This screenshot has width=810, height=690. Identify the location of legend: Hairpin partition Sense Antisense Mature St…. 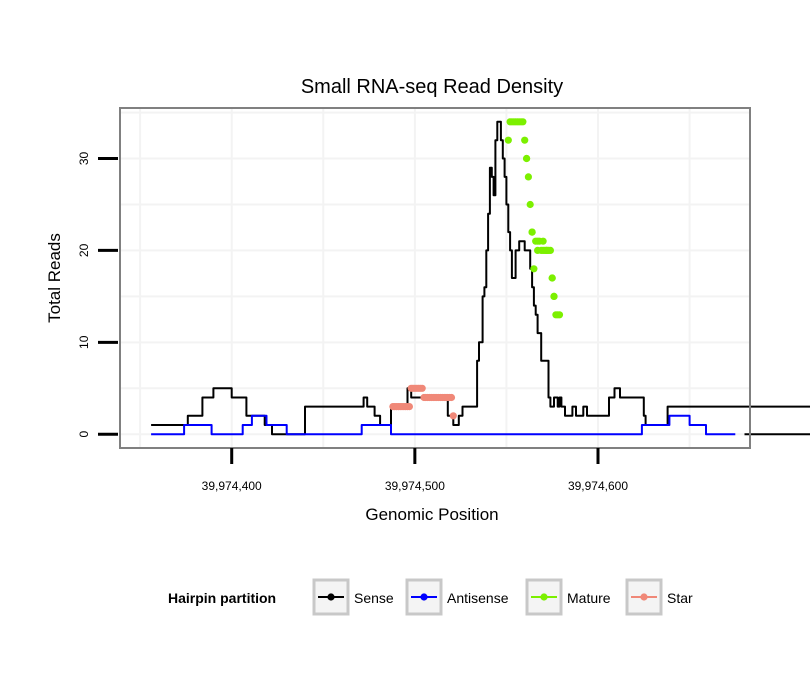
(430, 597).